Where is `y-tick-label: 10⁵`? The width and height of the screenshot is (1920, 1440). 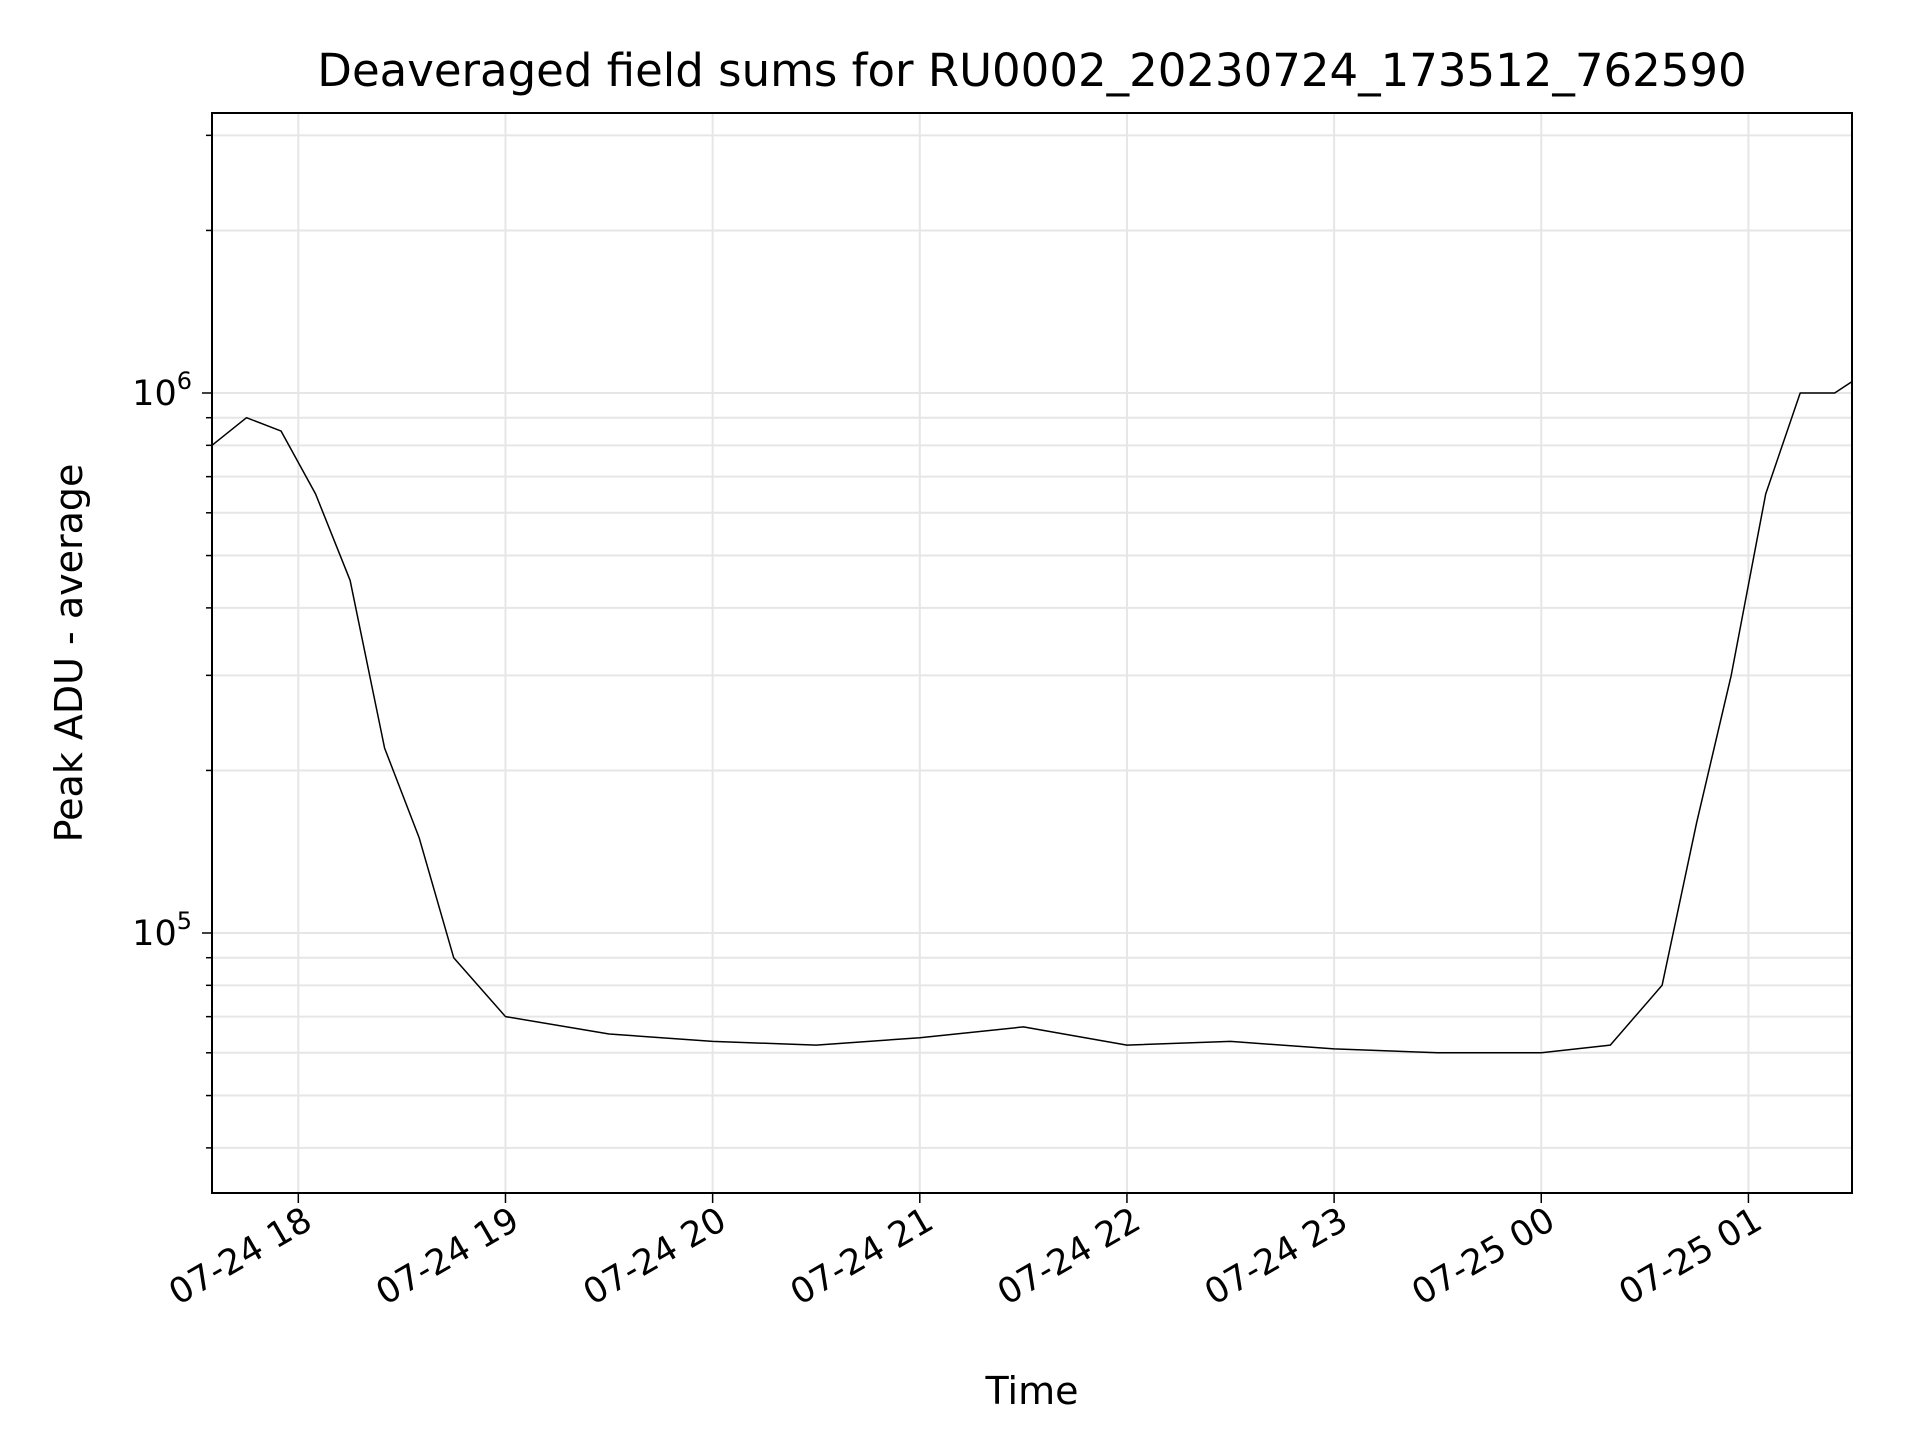
y-tick-label: 10⁵ is located at coordinates (162, 930).